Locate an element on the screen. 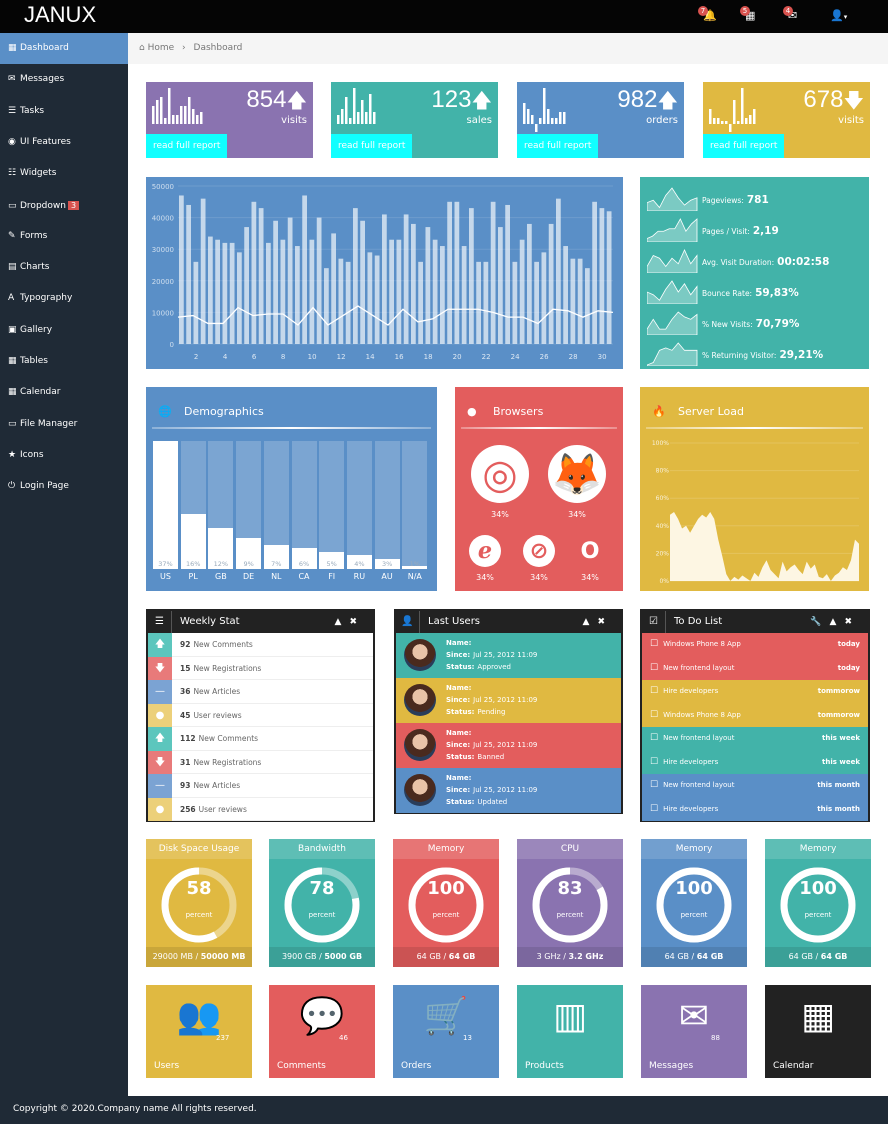 This screenshot has height=1124, width=888. notifications-bell-icon: 🔔 7 is located at coordinates (707, 14).